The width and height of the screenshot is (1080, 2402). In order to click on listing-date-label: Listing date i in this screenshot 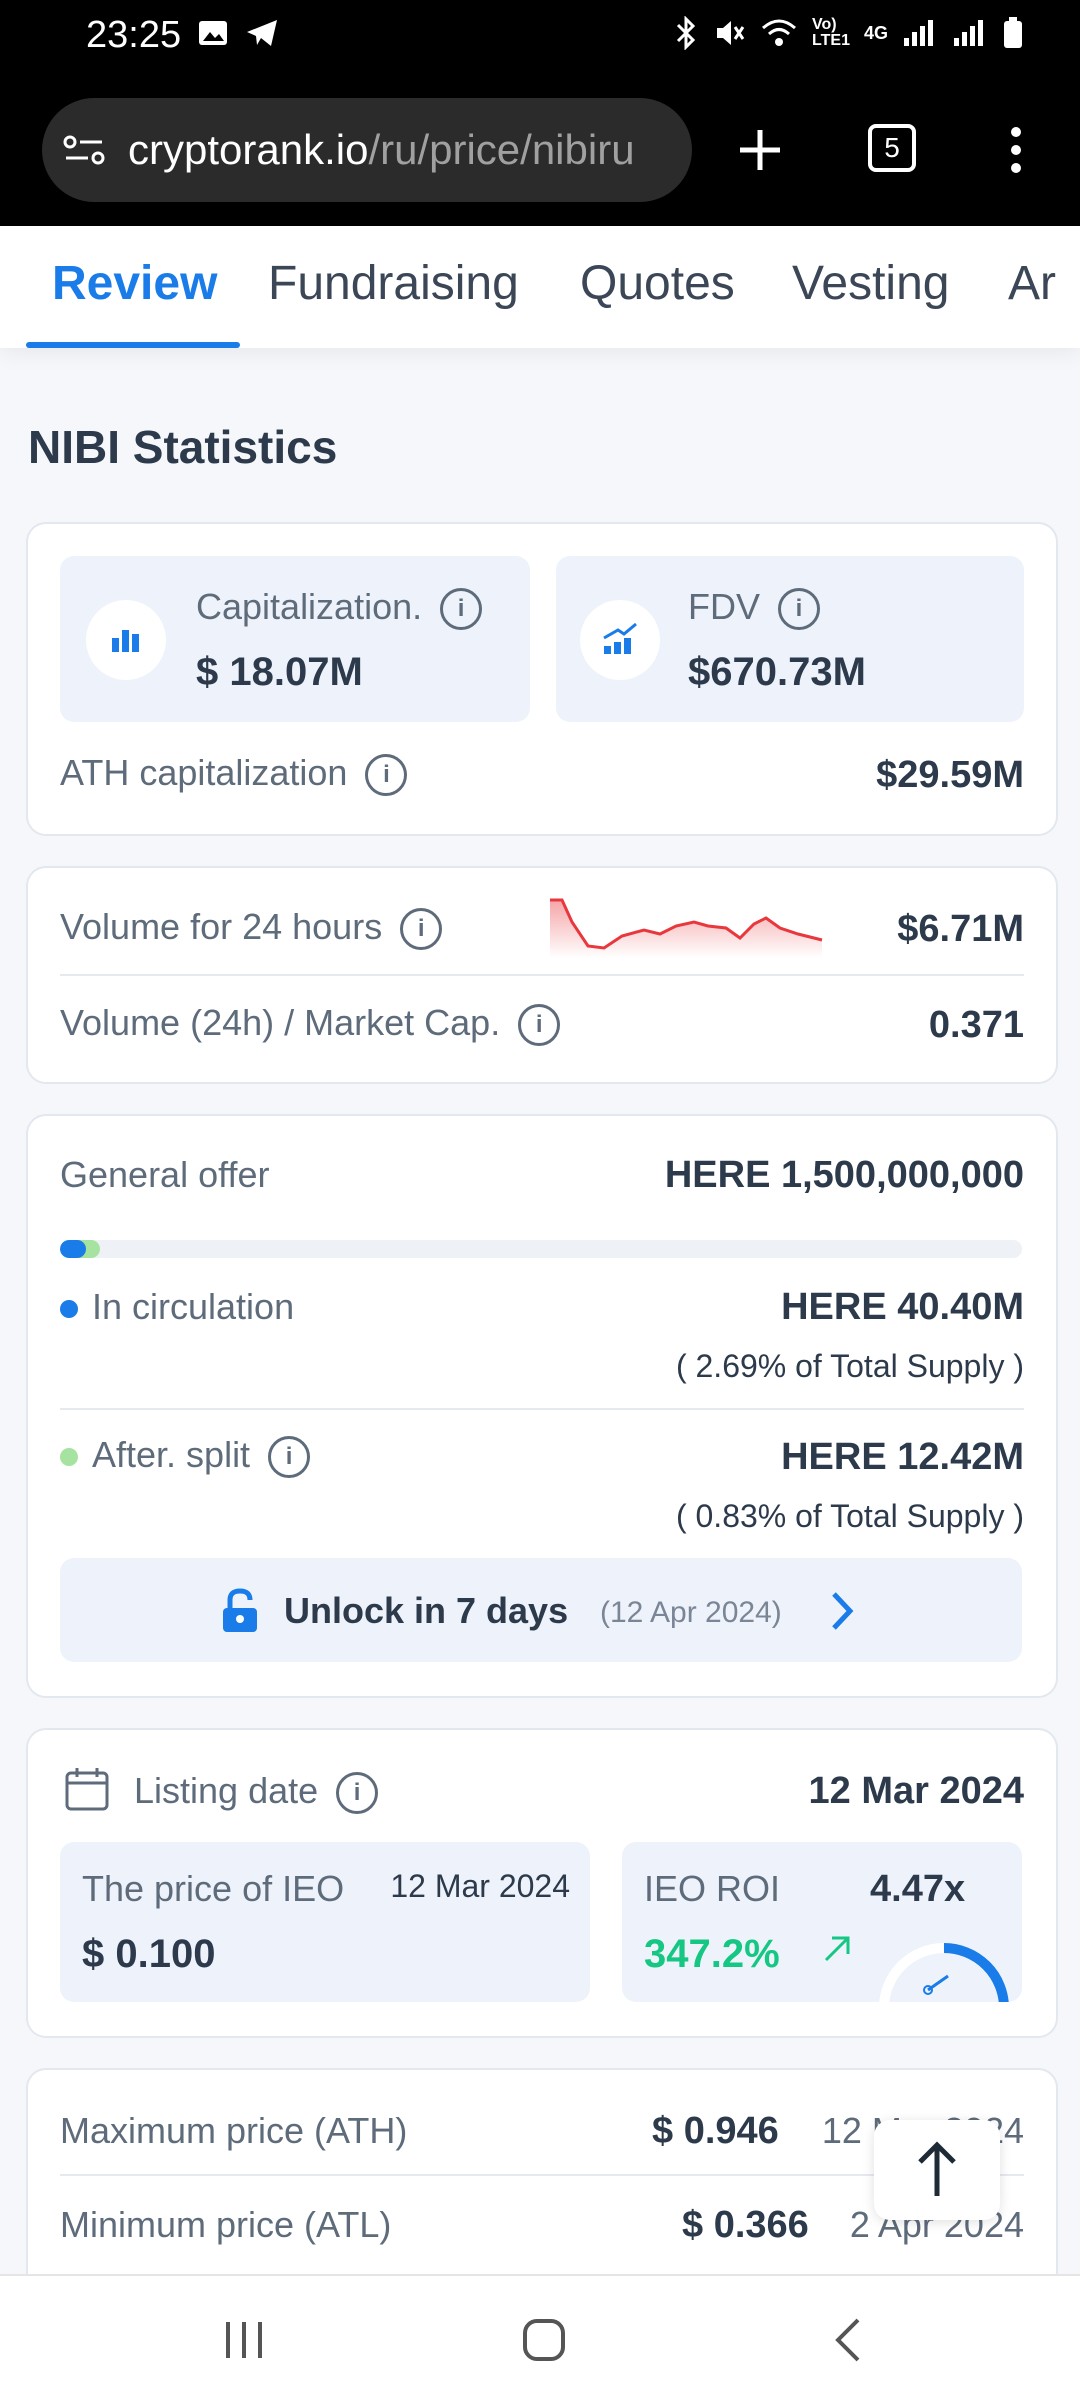, I will do `click(256, 1792)`.